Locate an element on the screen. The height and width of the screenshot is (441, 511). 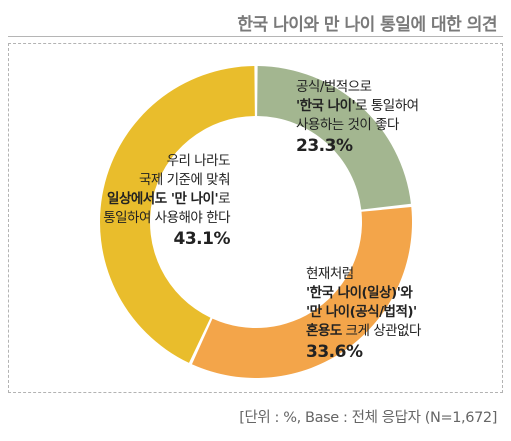
chart-title: 한국 나이와 만 나이 통일에 대한 의견 is located at coordinates (367, 25).